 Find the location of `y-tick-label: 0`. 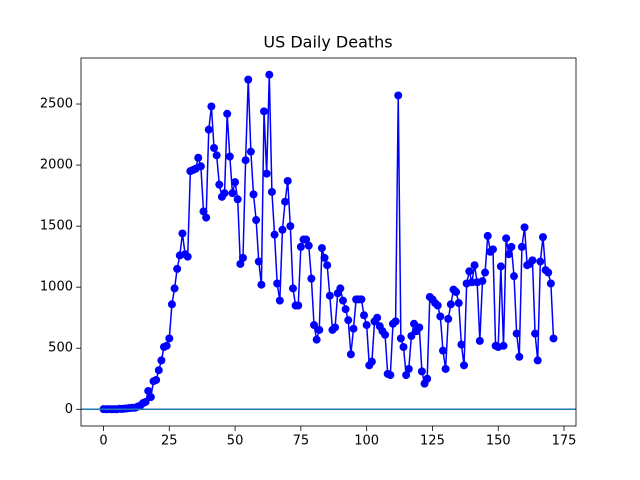

y-tick-label: 0 is located at coordinates (69, 409).